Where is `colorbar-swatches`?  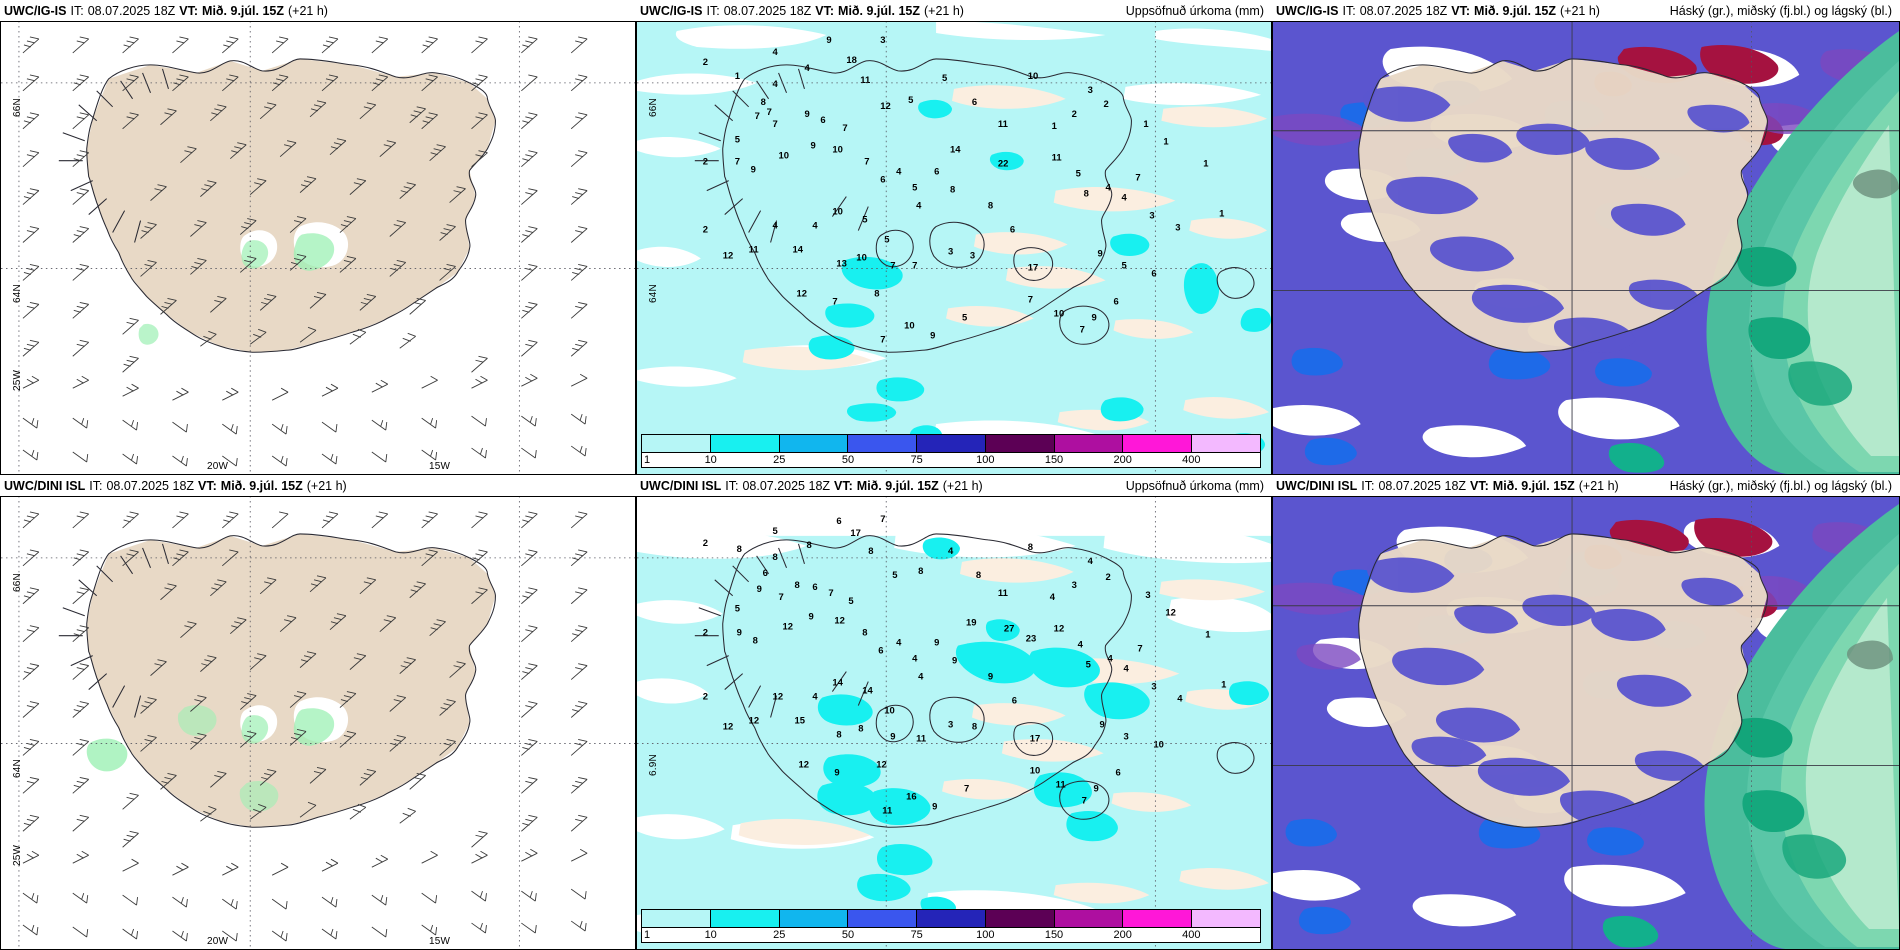
colorbar-swatches is located at coordinates (951, 918).